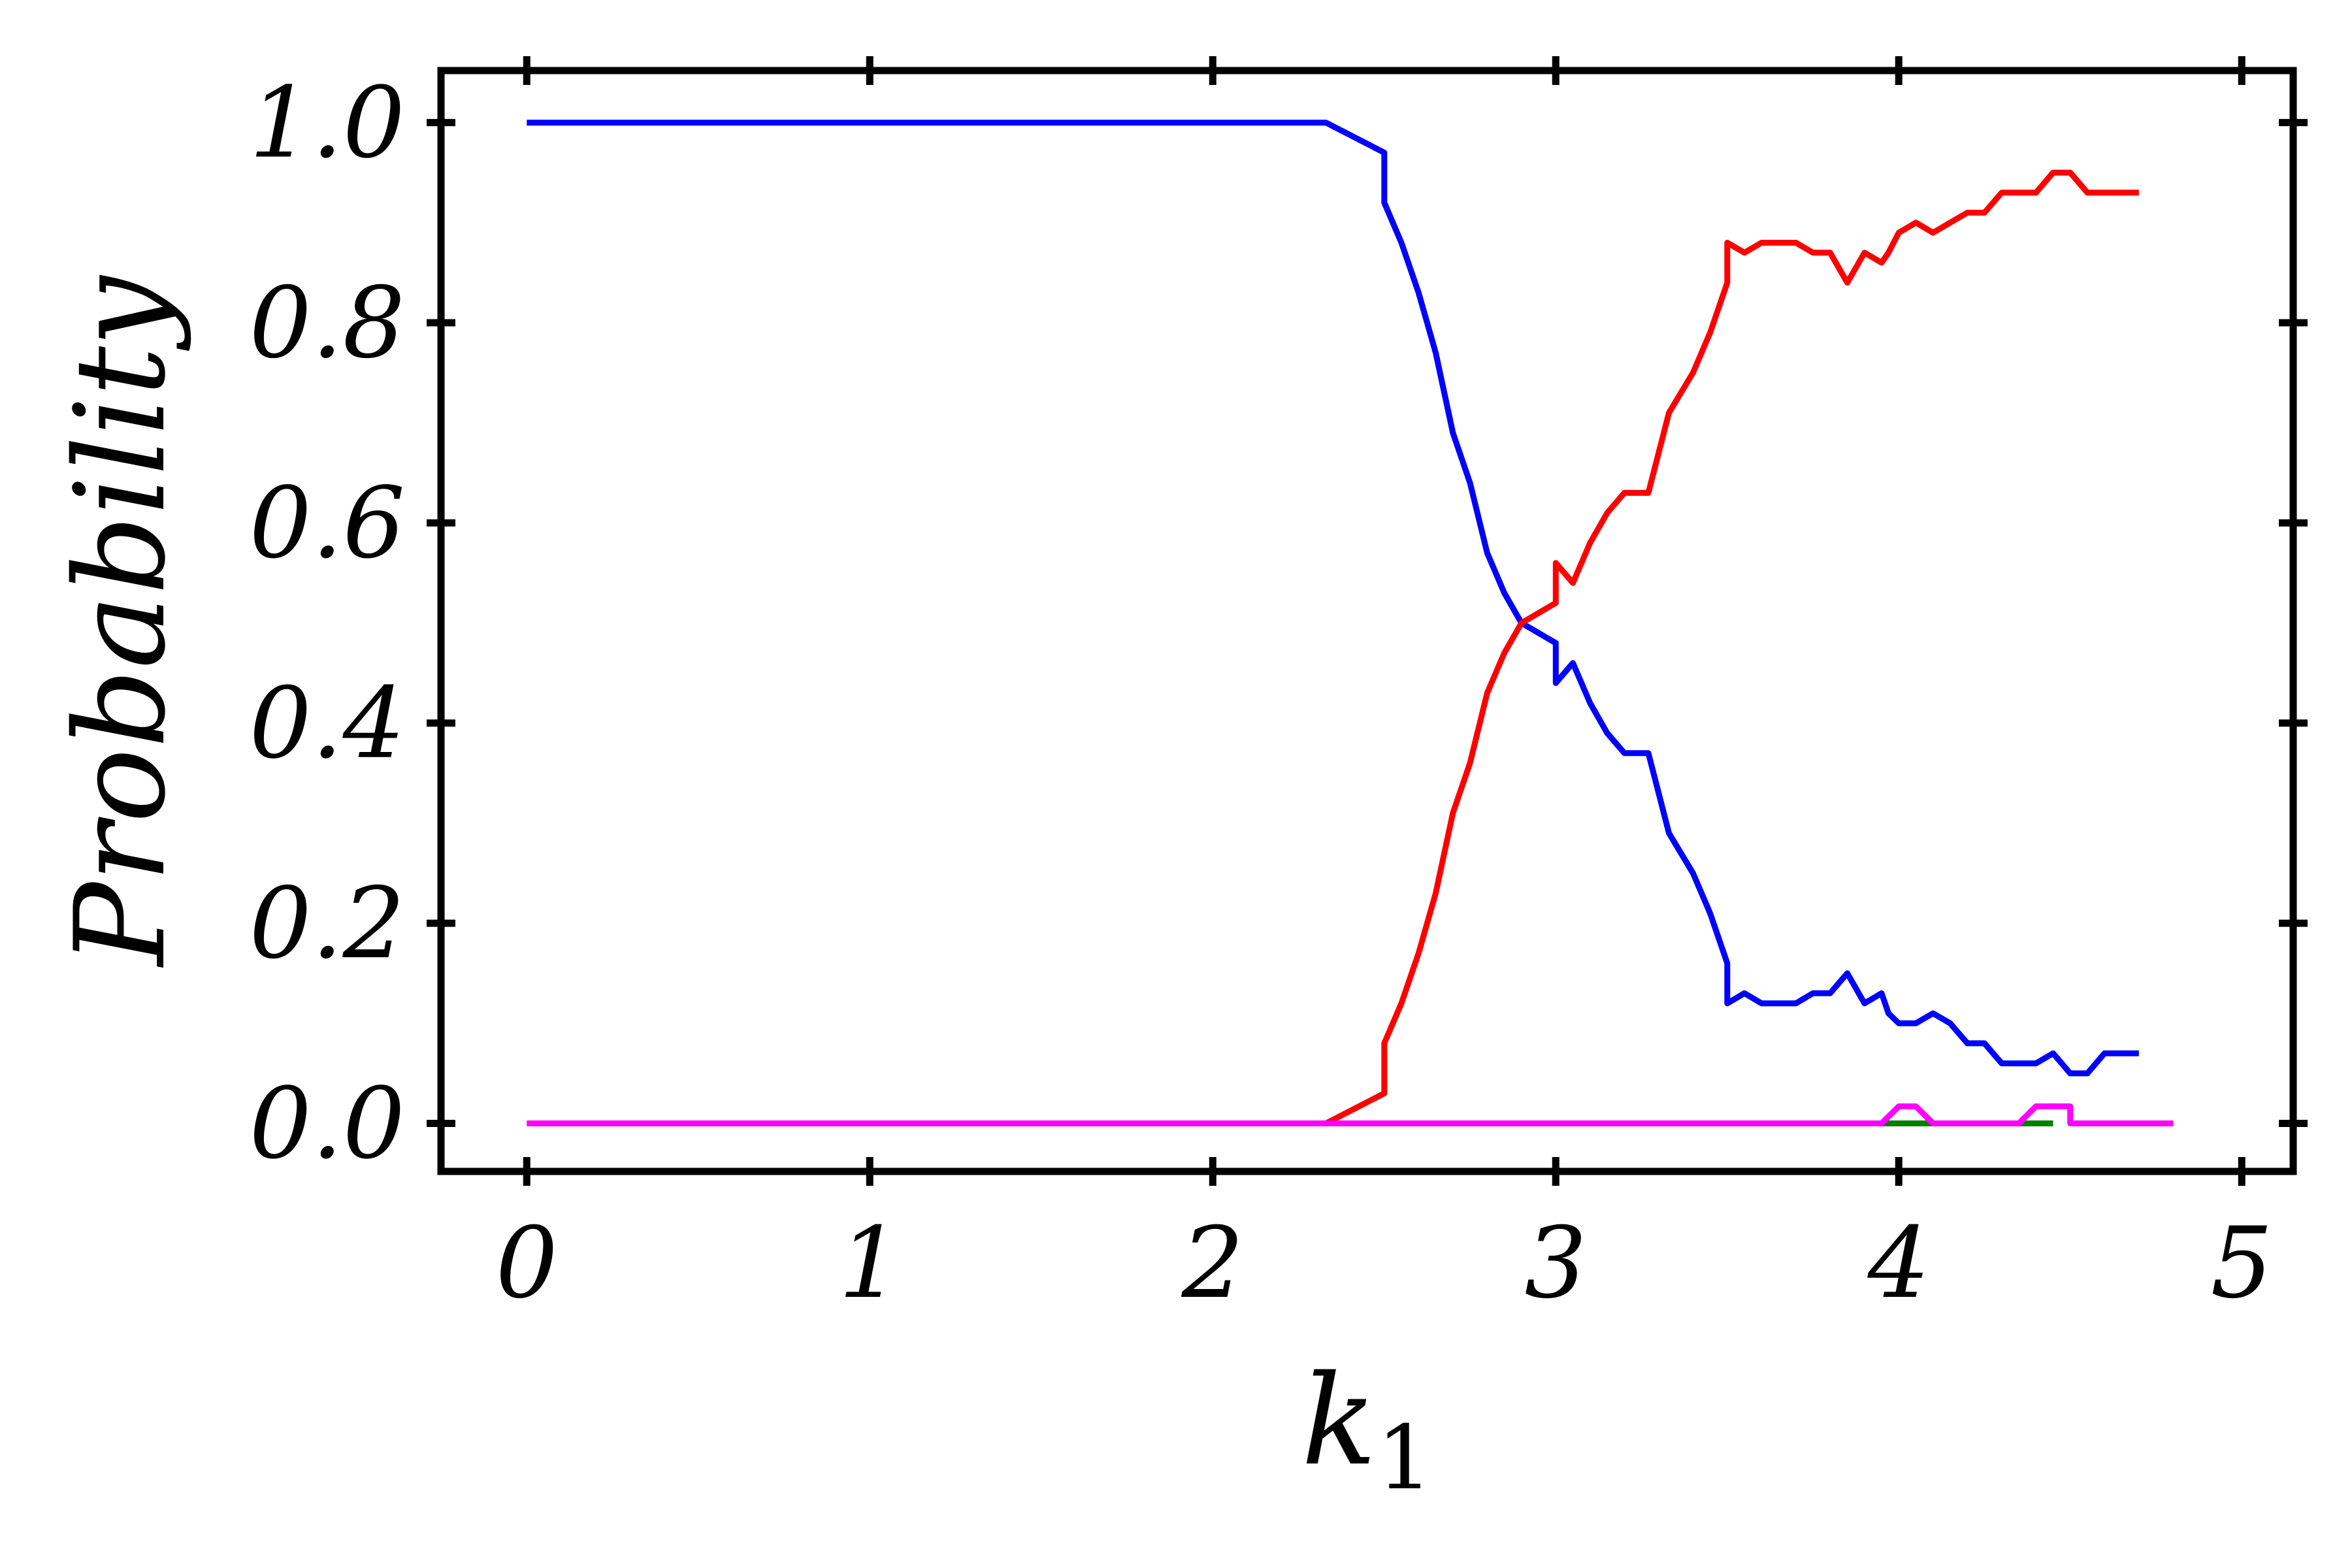 This screenshot has height=1568, width=2352. What do you see at coordinates (1212, 1263) in the screenshot?
I see `x-tick-label-2: 2` at bounding box center [1212, 1263].